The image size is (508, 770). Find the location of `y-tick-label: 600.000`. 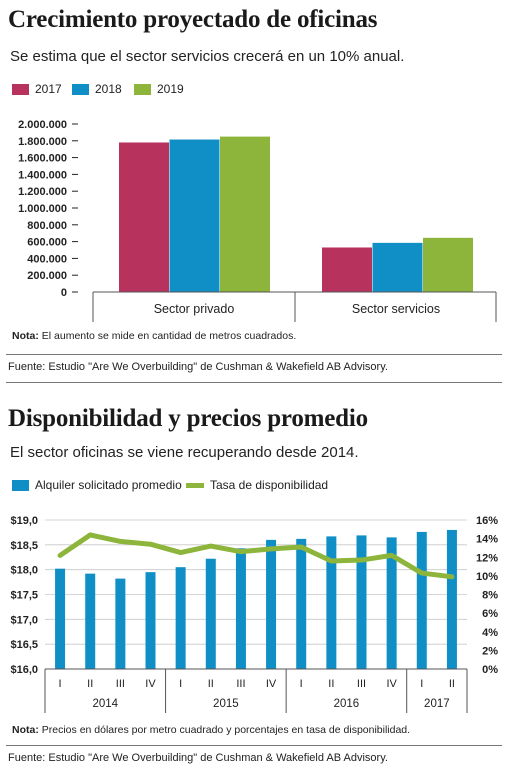

y-tick-label: 600.000 is located at coordinates (47, 243).